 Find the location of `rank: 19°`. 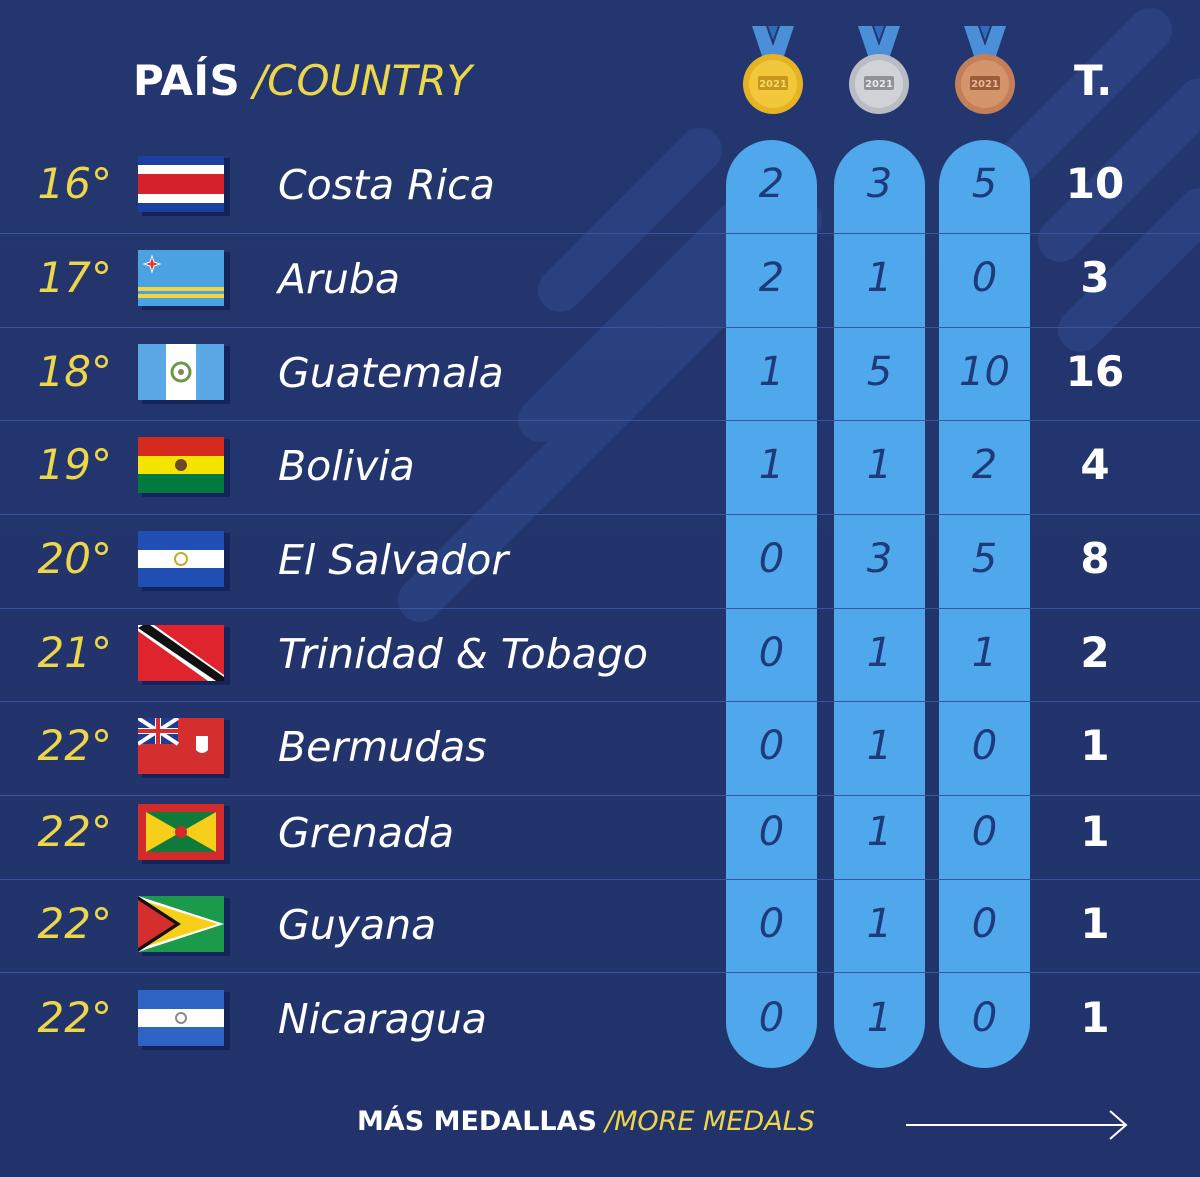

rank: 19° is located at coordinates (74, 464).